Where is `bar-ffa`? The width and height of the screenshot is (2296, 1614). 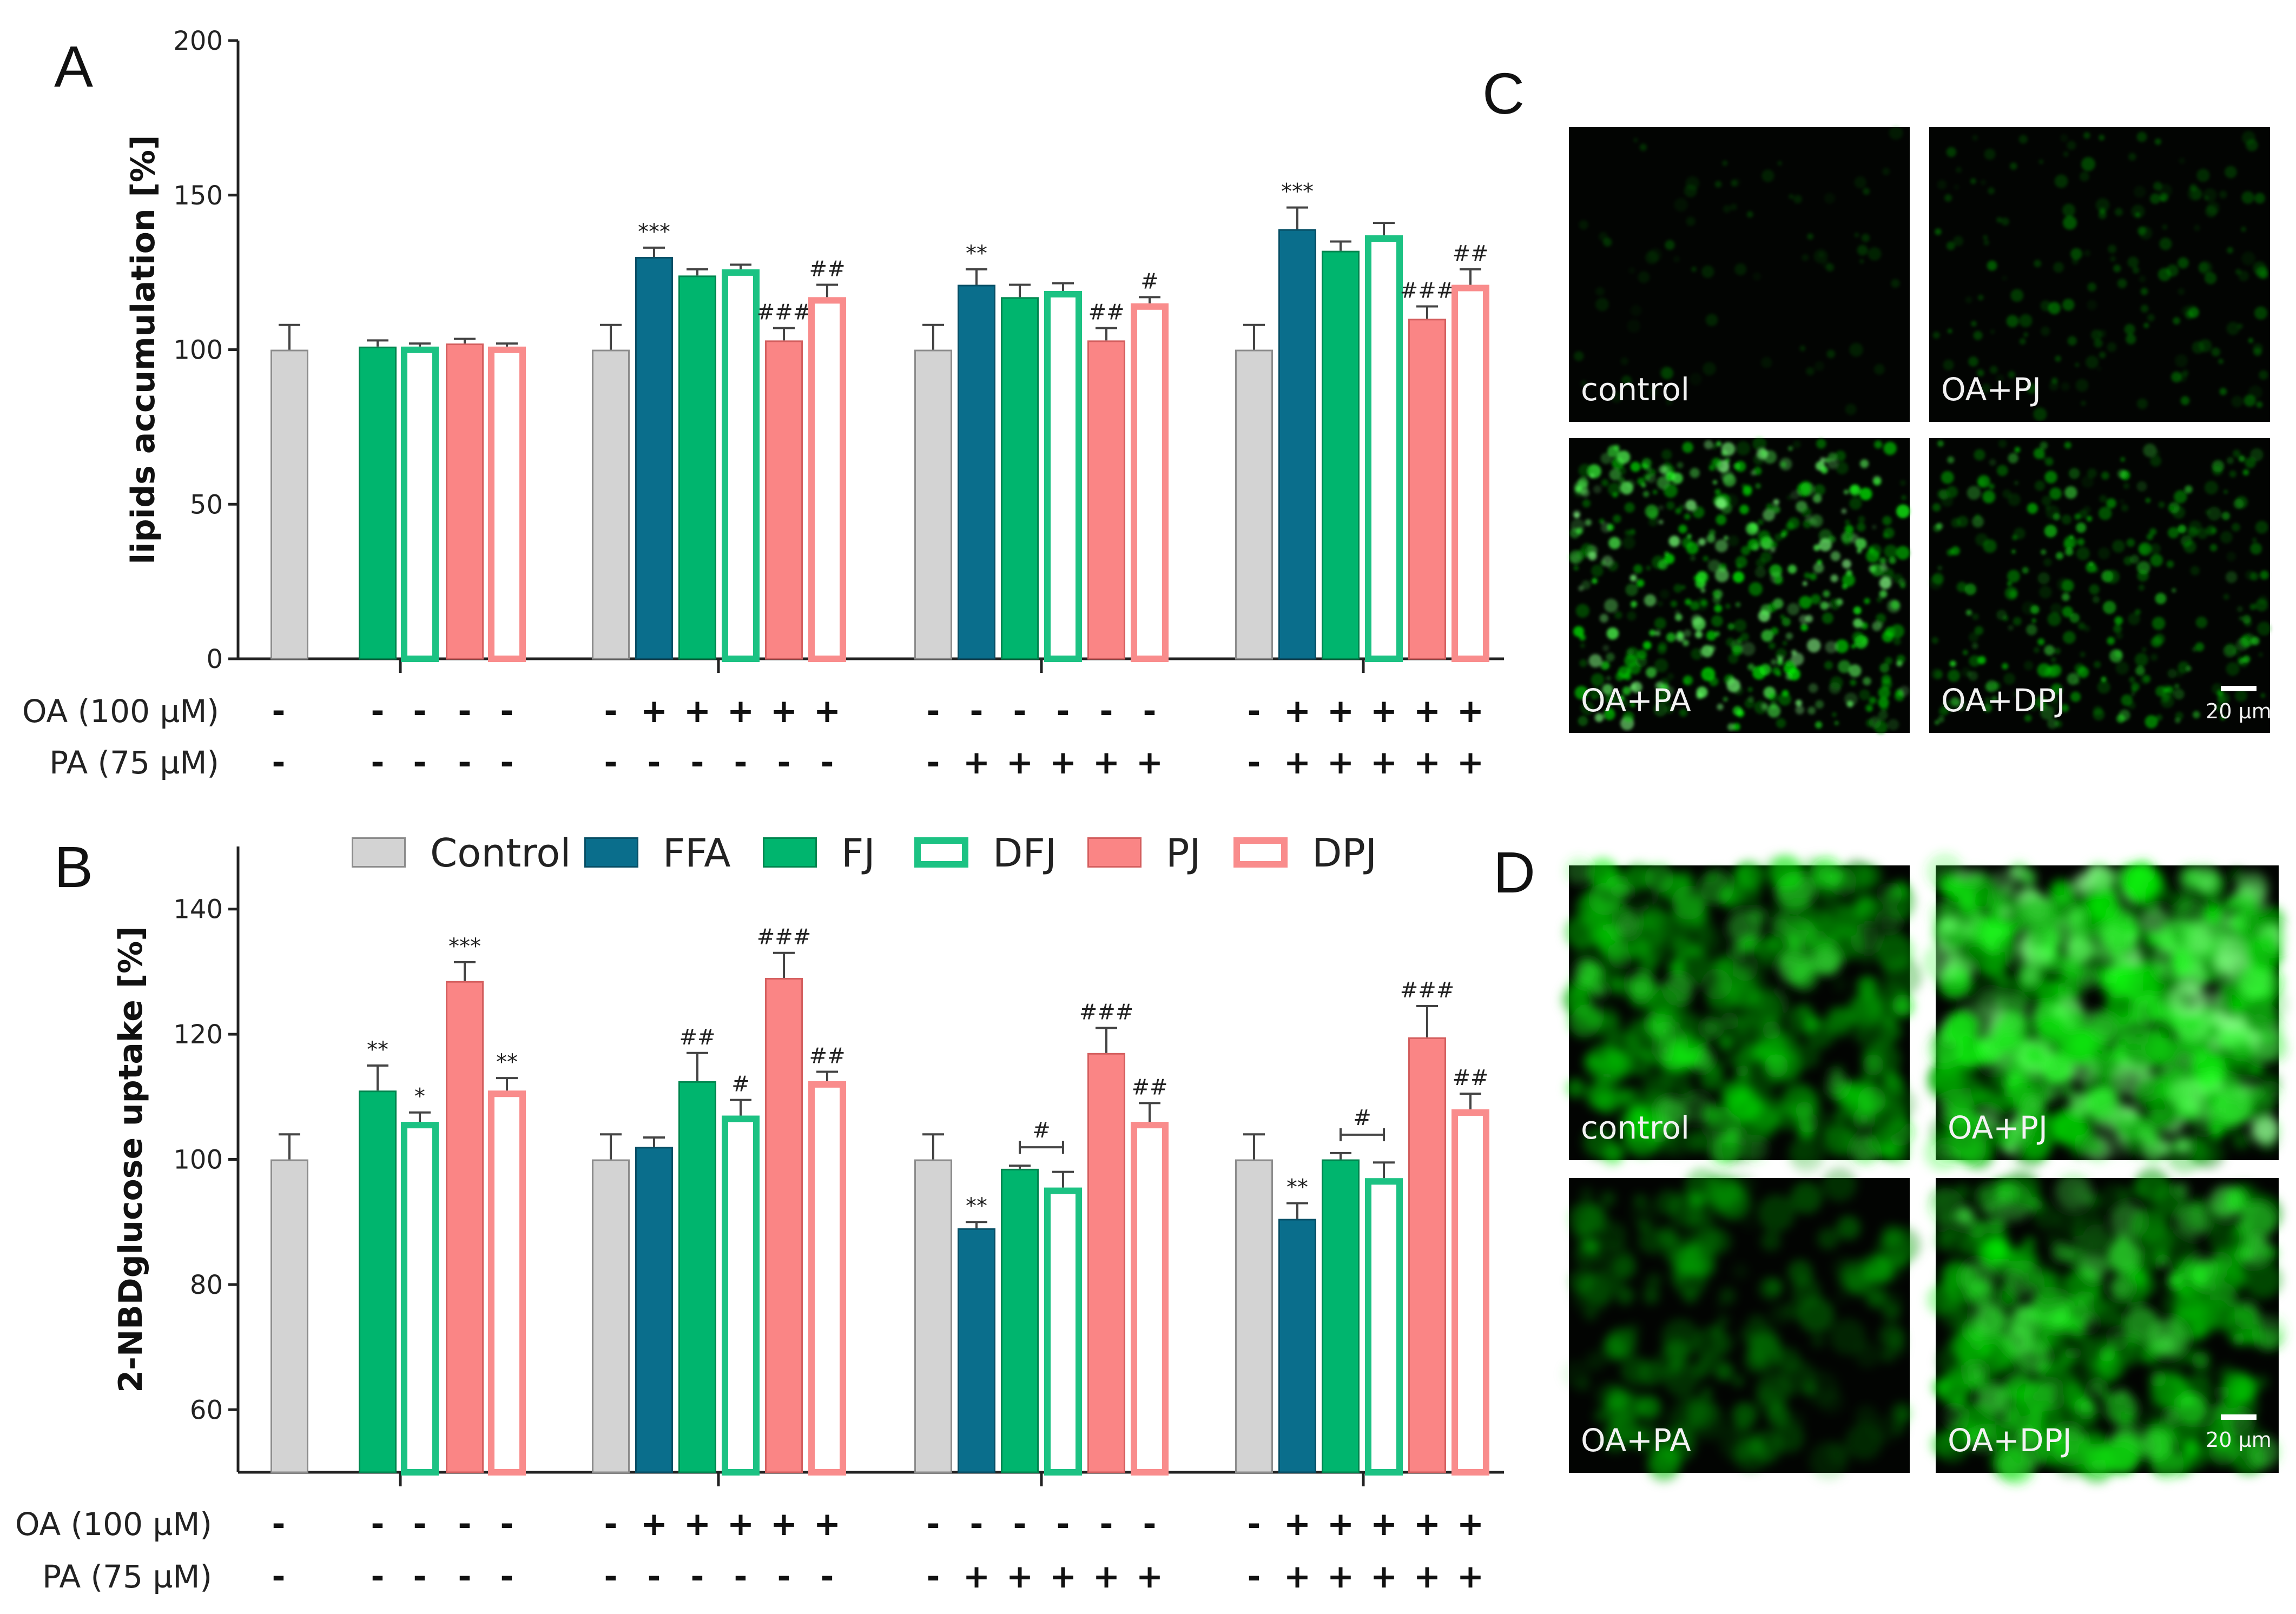 bar-ffa is located at coordinates (1297, 445).